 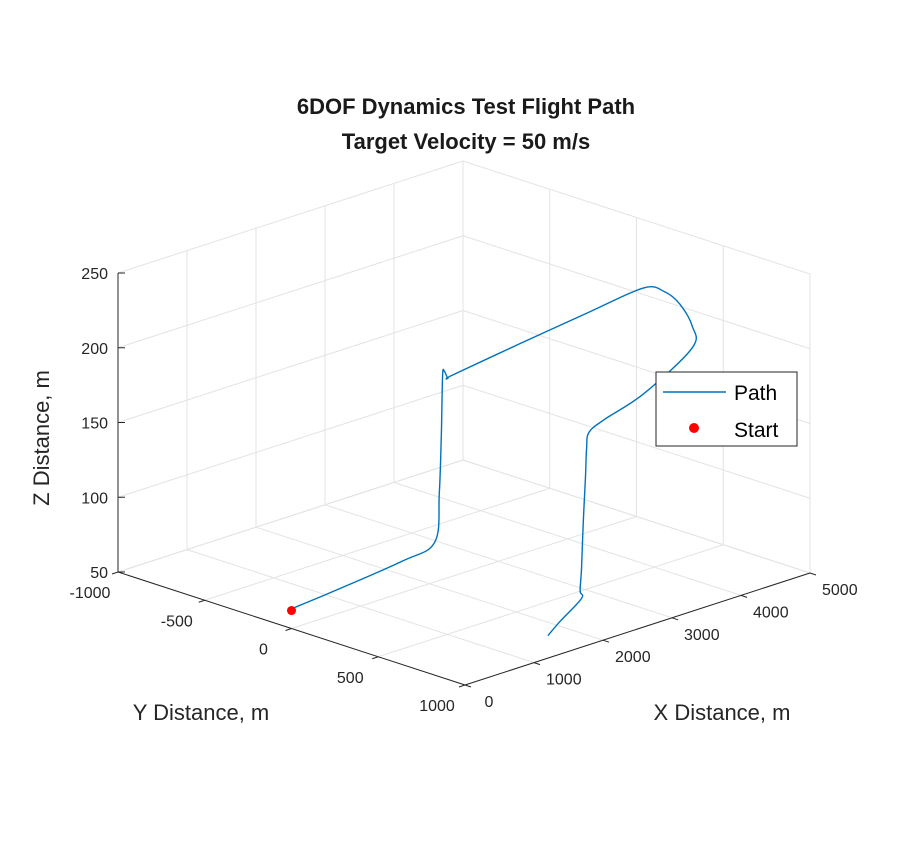 What do you see at coordinates (201, 712) in the screenshot?
I see `y-axis-label: Y Distance, m` at bounding box center [201, 712].